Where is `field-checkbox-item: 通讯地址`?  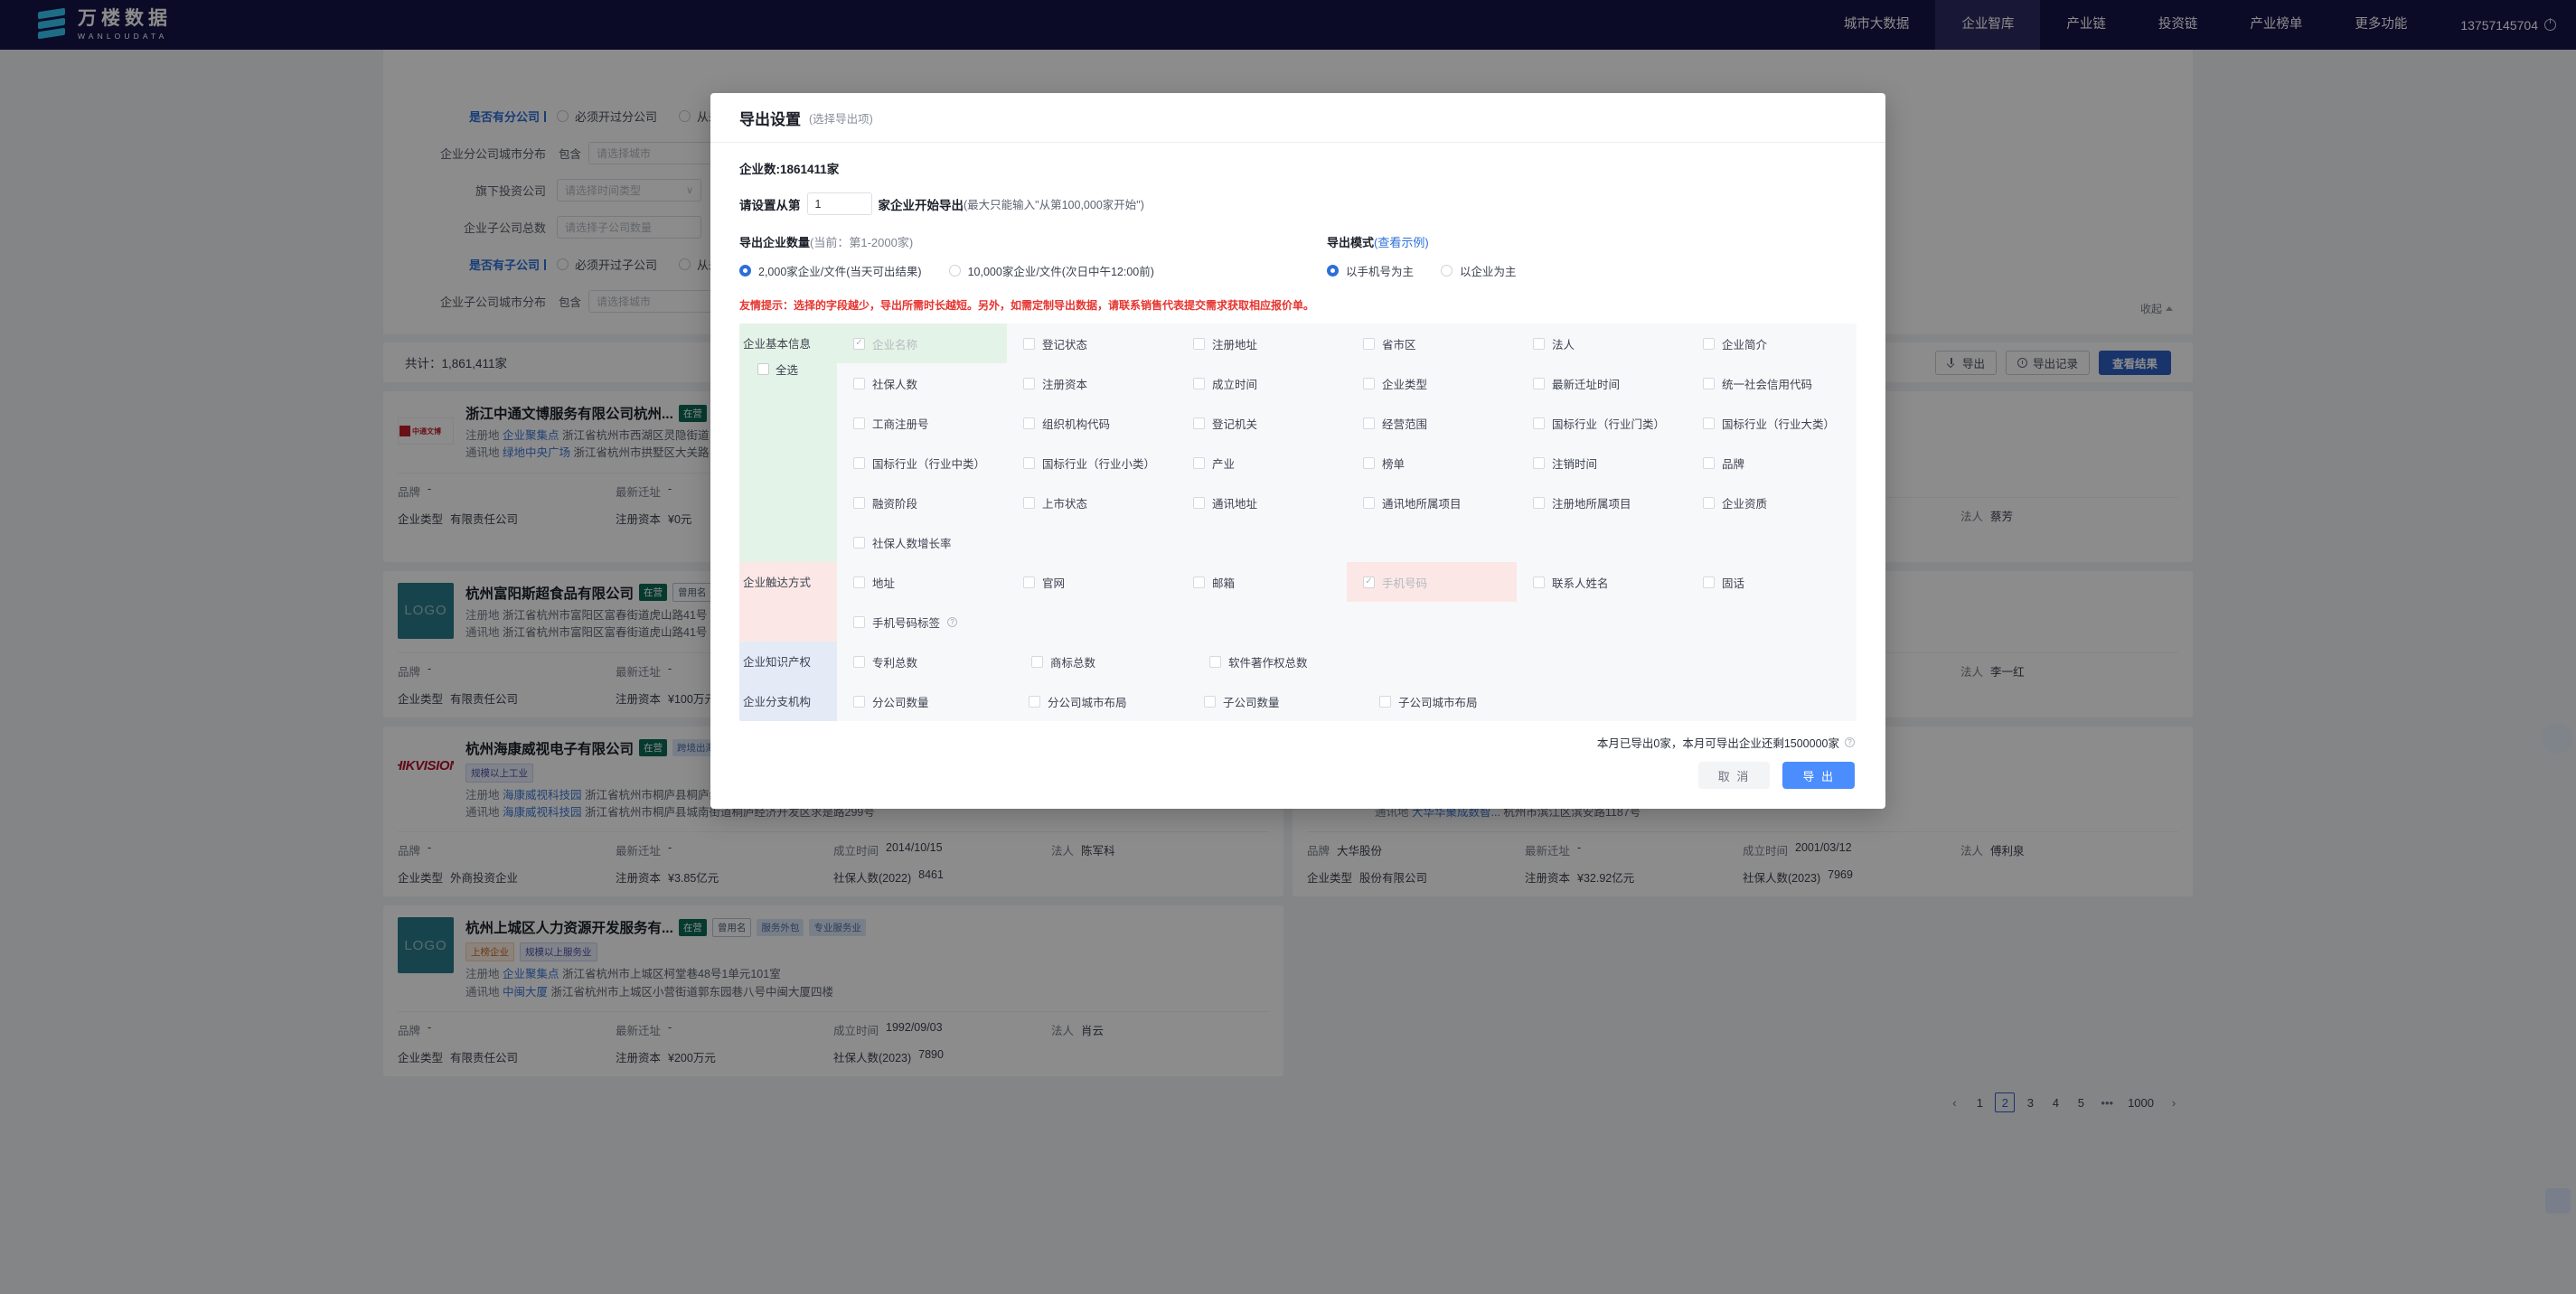 field-checkbox-item: 通讯地址 is located at coordinates (1262, 503).